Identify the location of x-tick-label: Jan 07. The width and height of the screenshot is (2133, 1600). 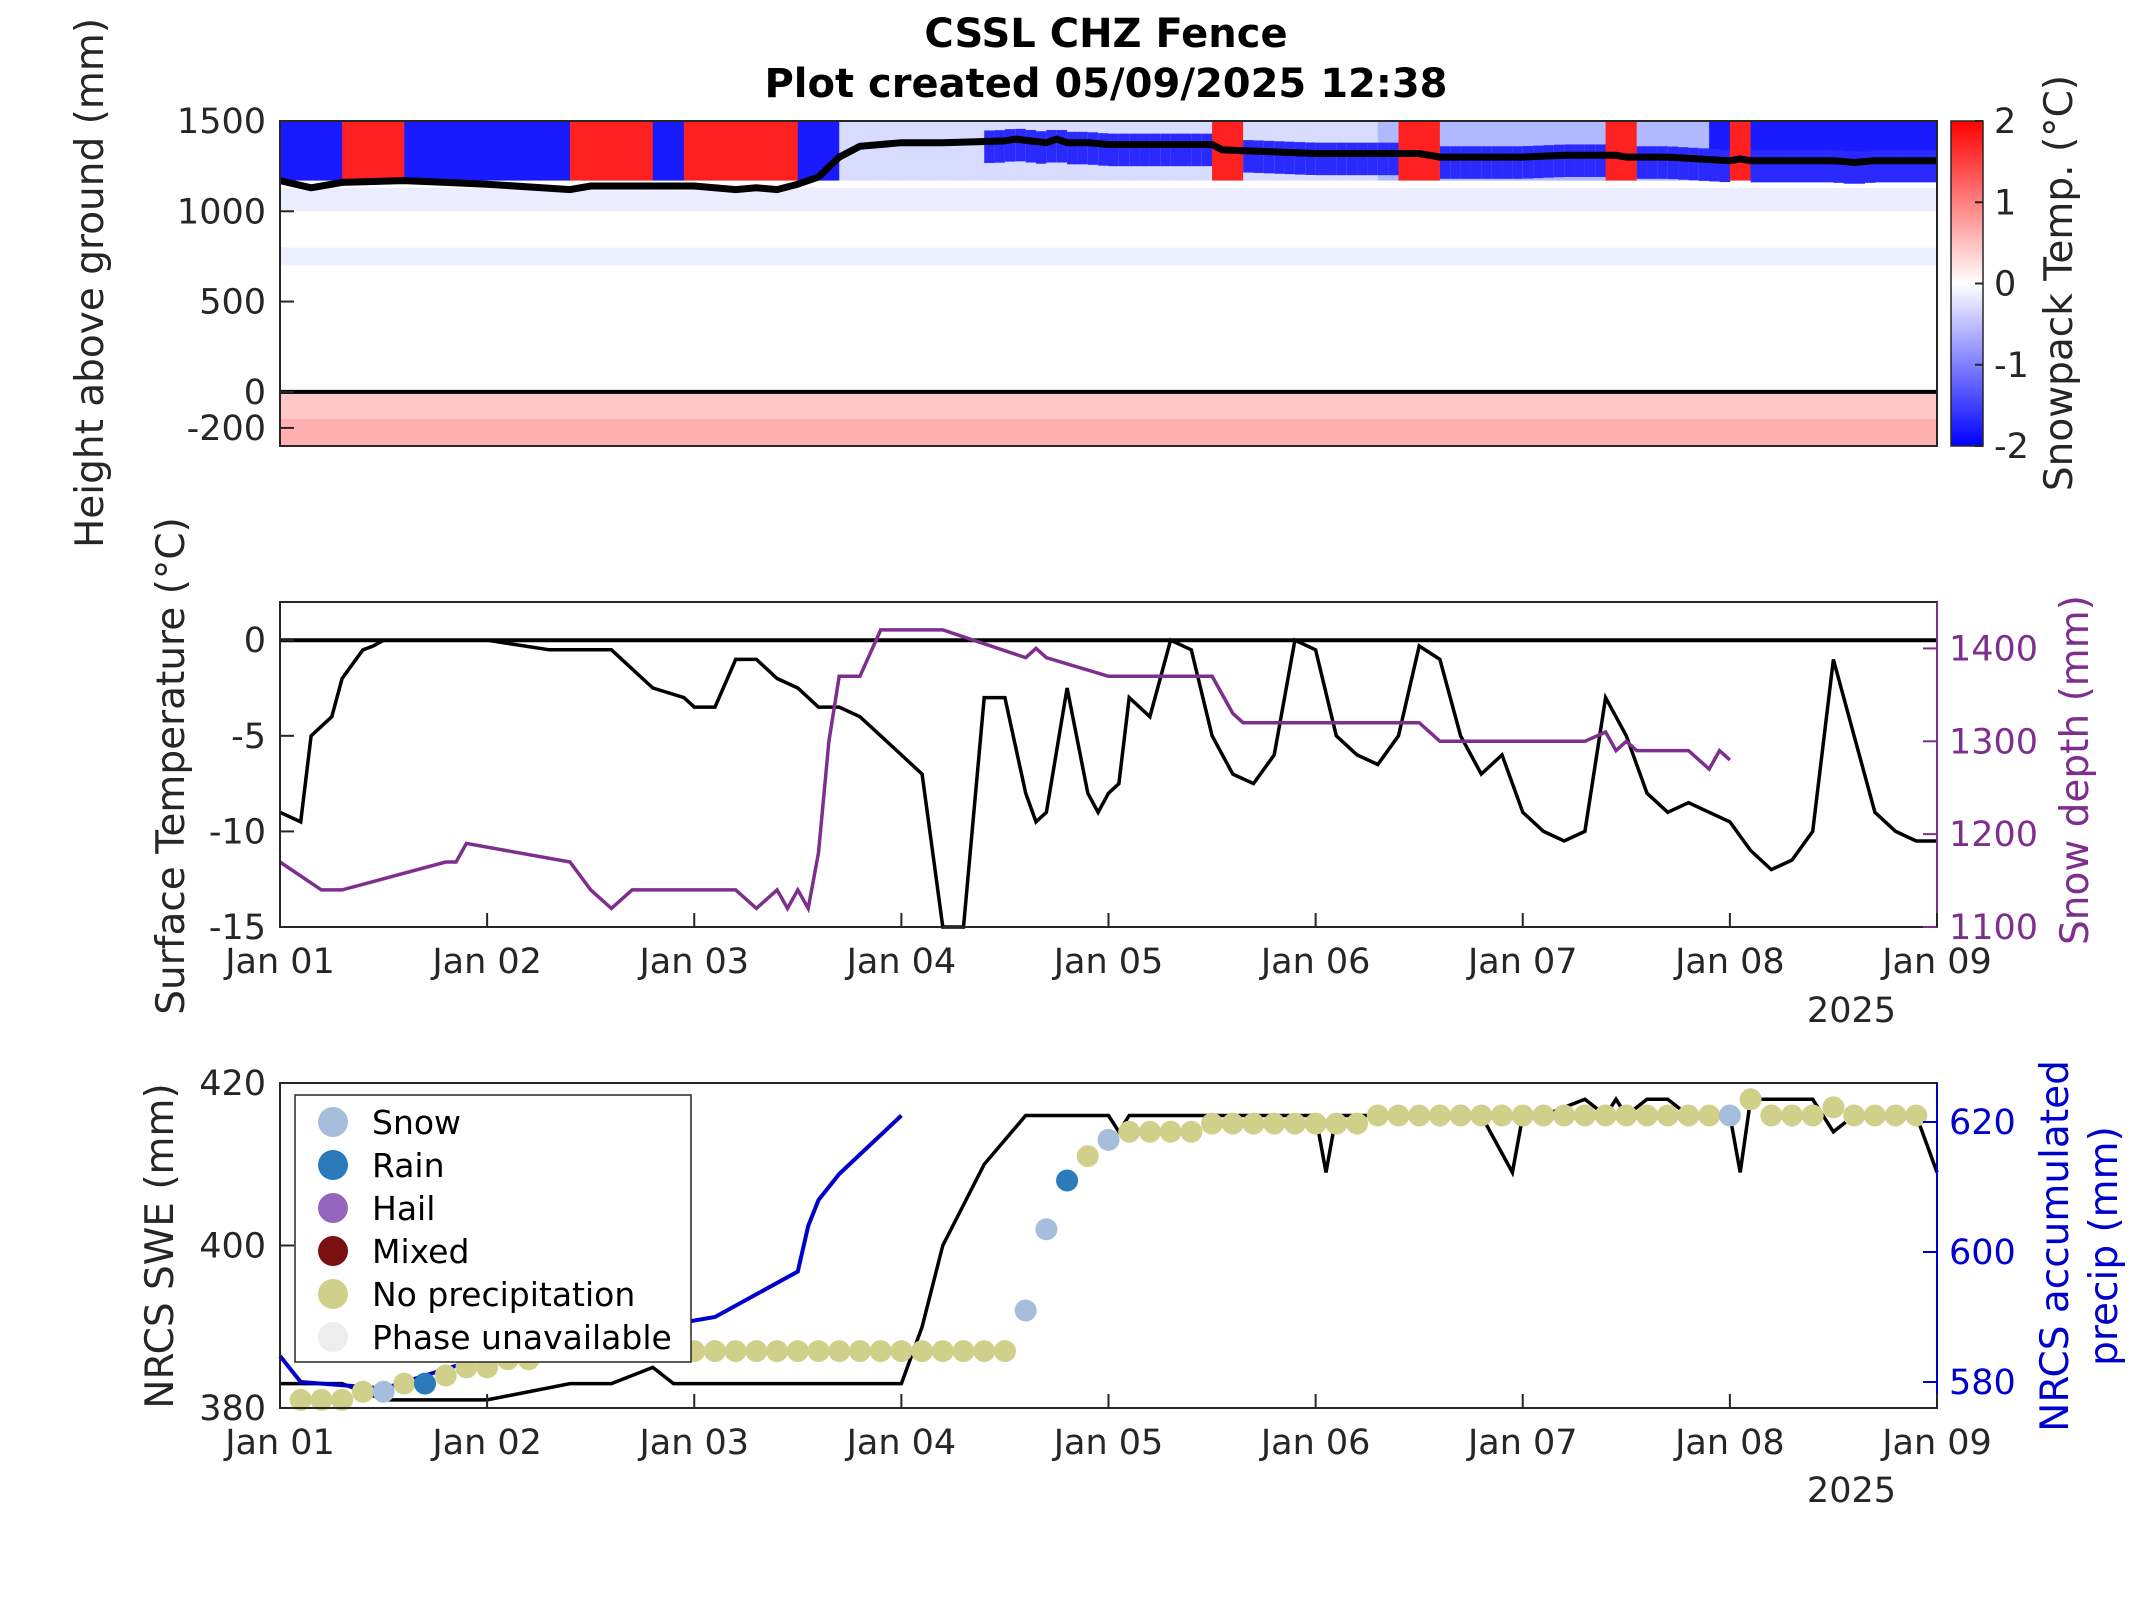
(1522, 962).